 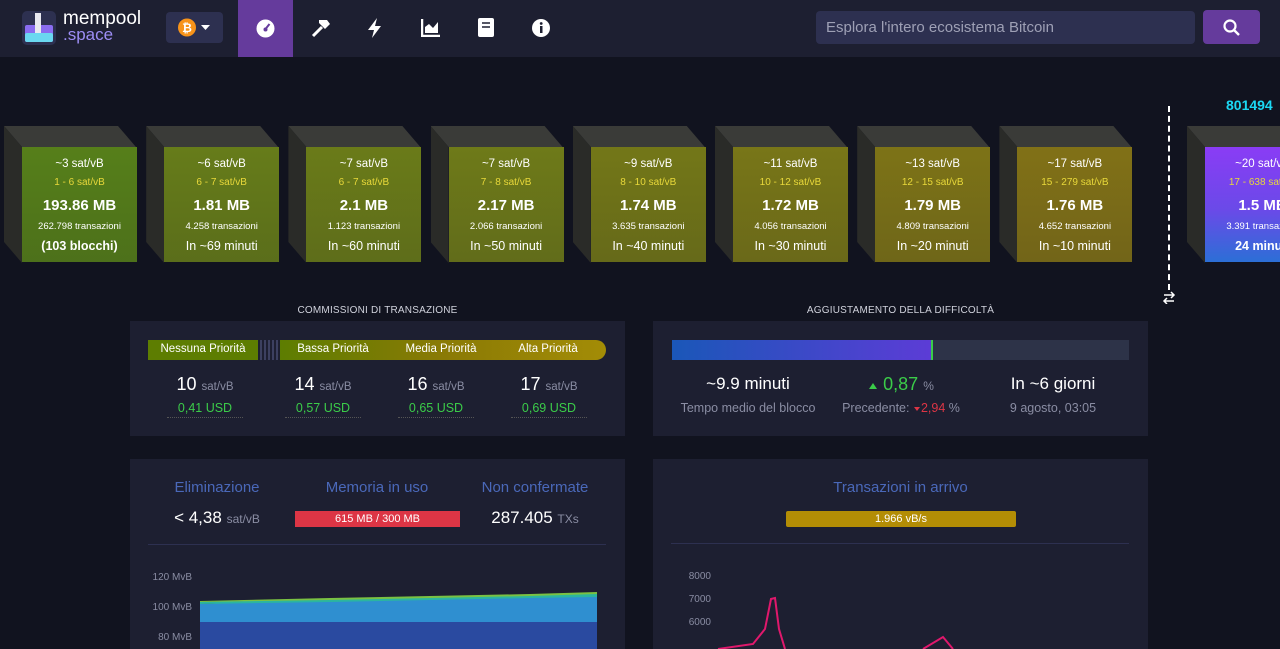 What do you see at coordinates (431, 27) in the screenshot?
I see `nav-graphs` at bounding box center [431, 27].